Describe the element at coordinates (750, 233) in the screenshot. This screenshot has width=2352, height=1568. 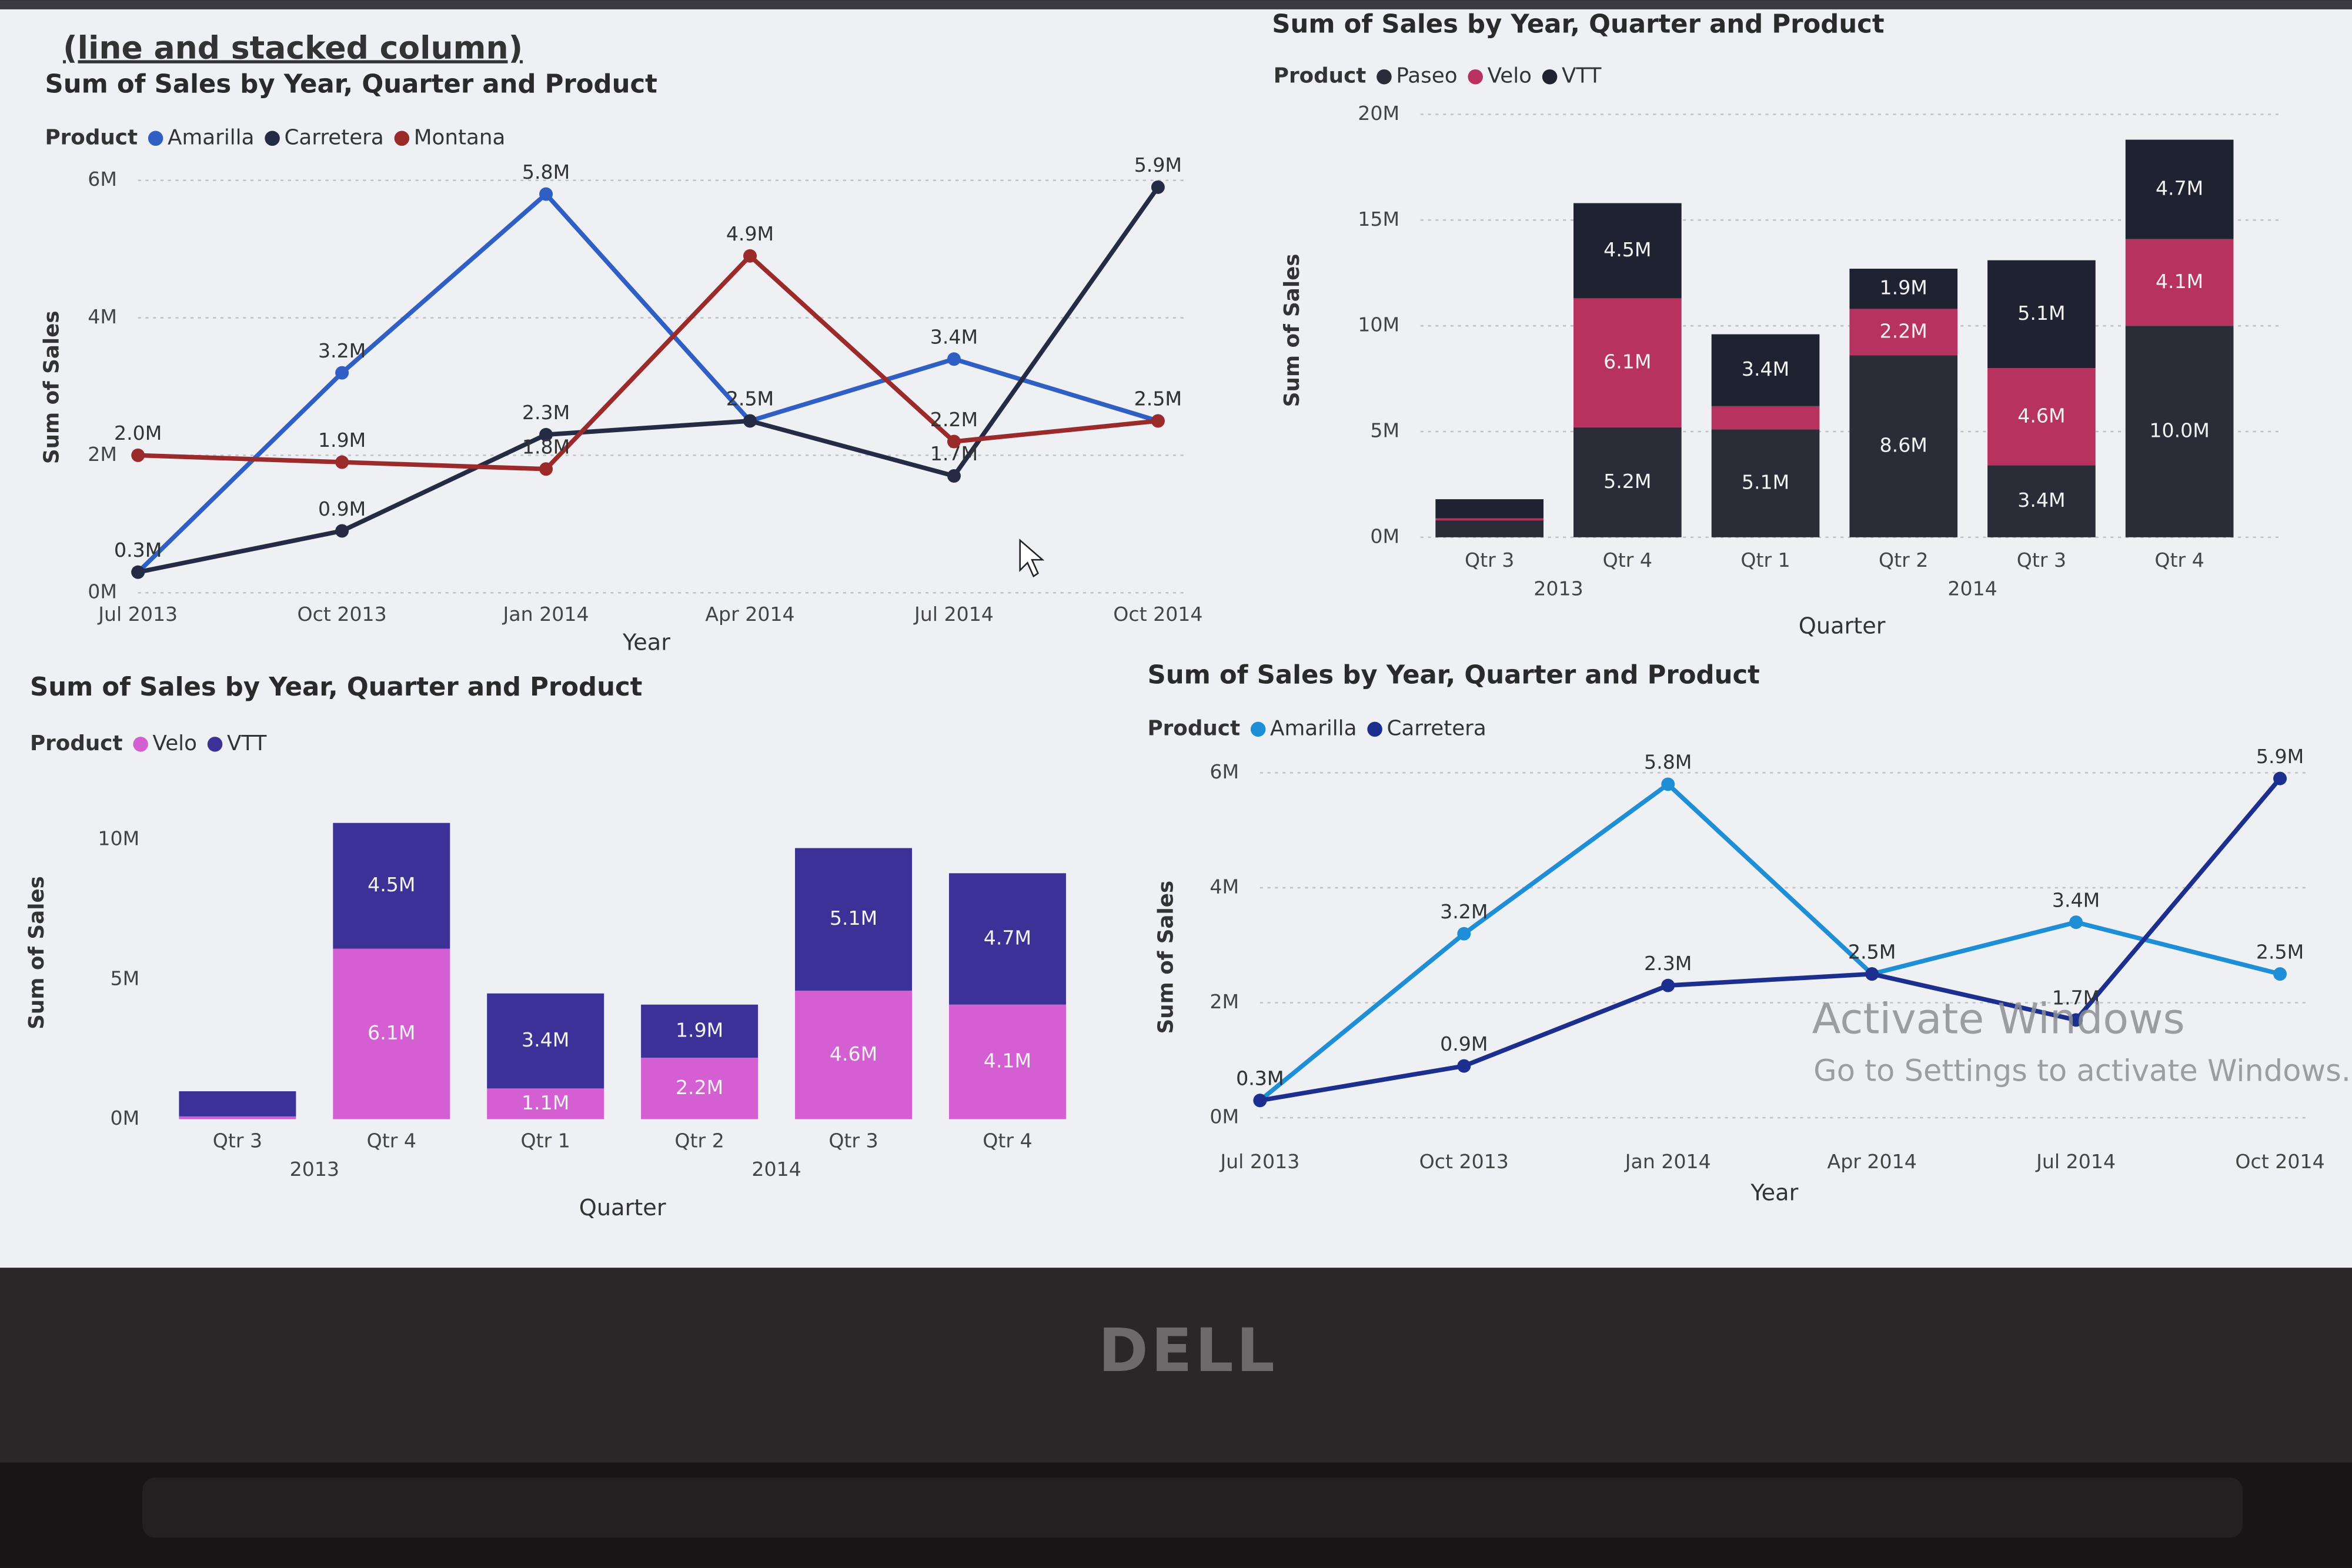
I see `data-label: 4.9M` at that location.